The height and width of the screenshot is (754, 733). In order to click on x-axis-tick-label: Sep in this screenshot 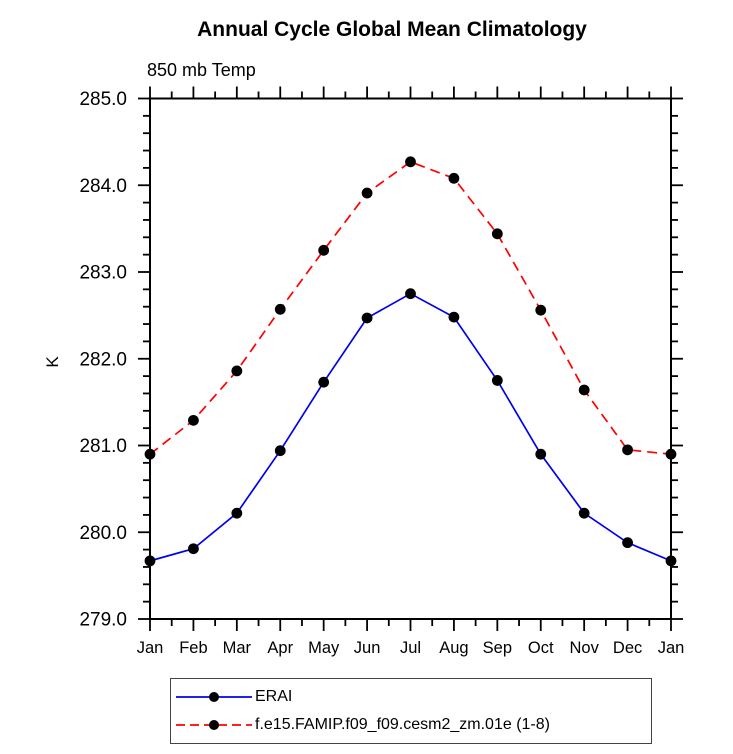, I will do `click(497, 648)`.